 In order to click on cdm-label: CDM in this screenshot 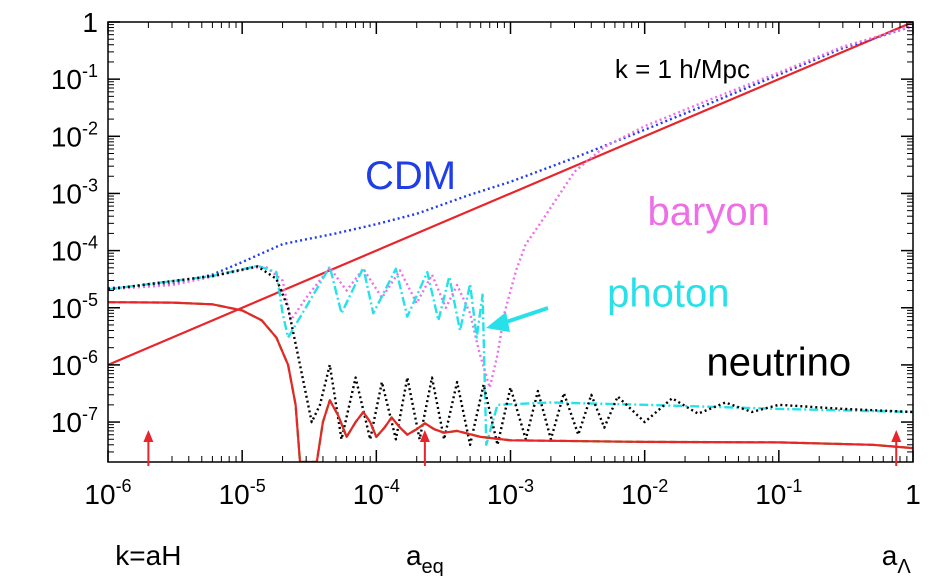, I will do `click(410, 176)`.